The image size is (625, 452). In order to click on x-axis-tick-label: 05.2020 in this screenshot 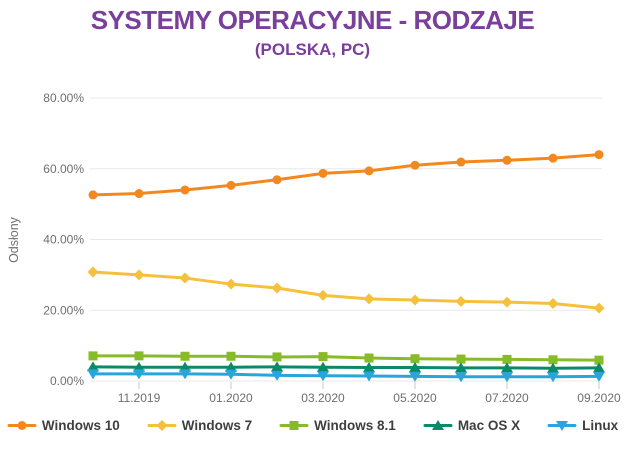, I will do `click(415, 398)`.